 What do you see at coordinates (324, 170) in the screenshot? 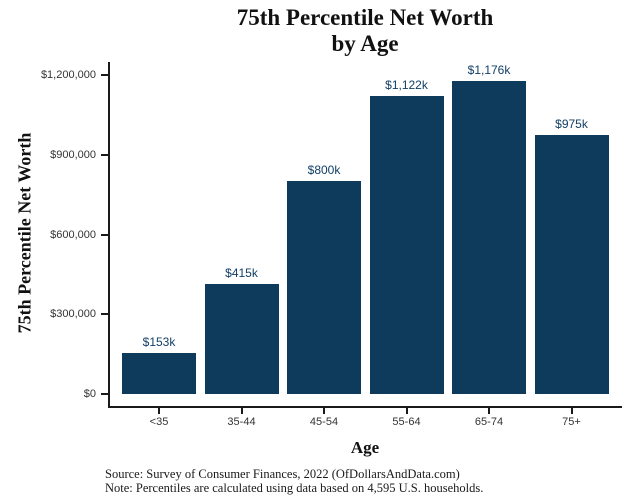
I see `bar-value-label: $800k` at bounding box center [324, 170].